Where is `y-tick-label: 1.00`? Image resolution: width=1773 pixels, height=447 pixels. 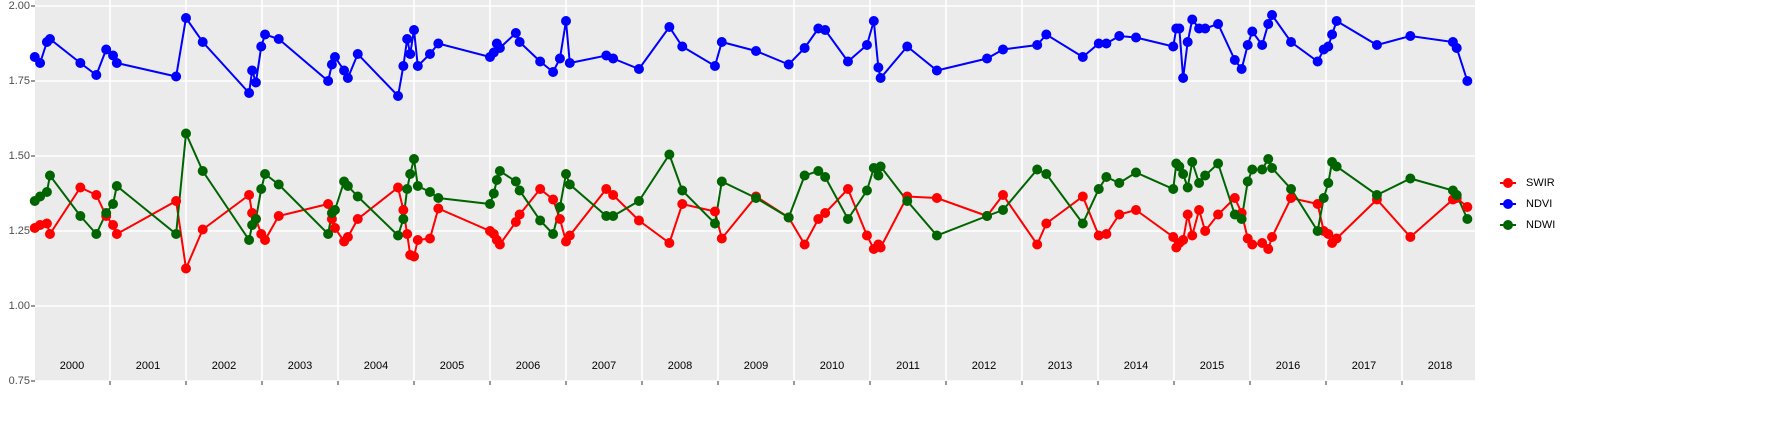
y-tick-label: 1.00 is located at coordinates (19, 306).